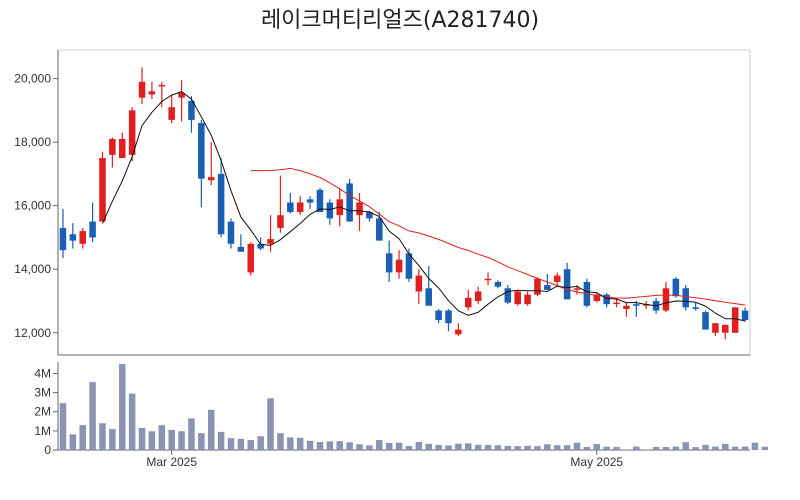 This screenshot has width=800, height=500. Describe the element at coordinates (32, 333) in the screenshot. I see `price-tick-label: 12,000` at that location.